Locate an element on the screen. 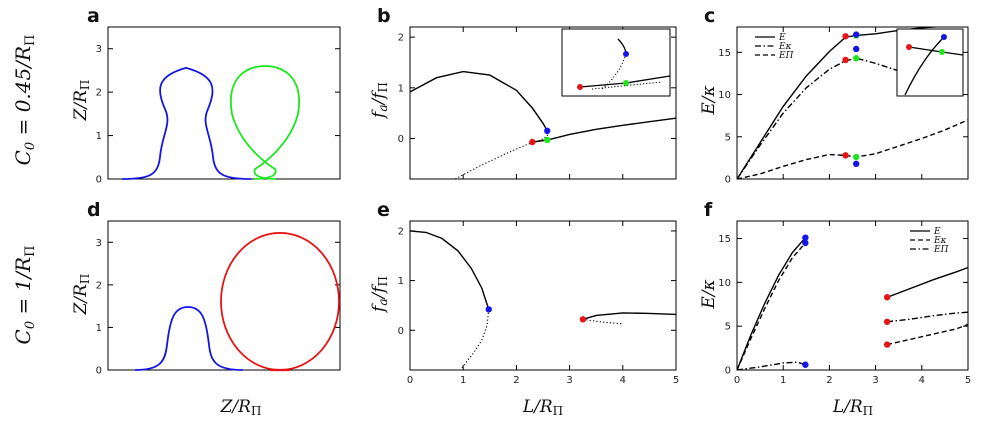 The image size is (981, 422). panel-label-f: f is located at coordinates (708, 210).